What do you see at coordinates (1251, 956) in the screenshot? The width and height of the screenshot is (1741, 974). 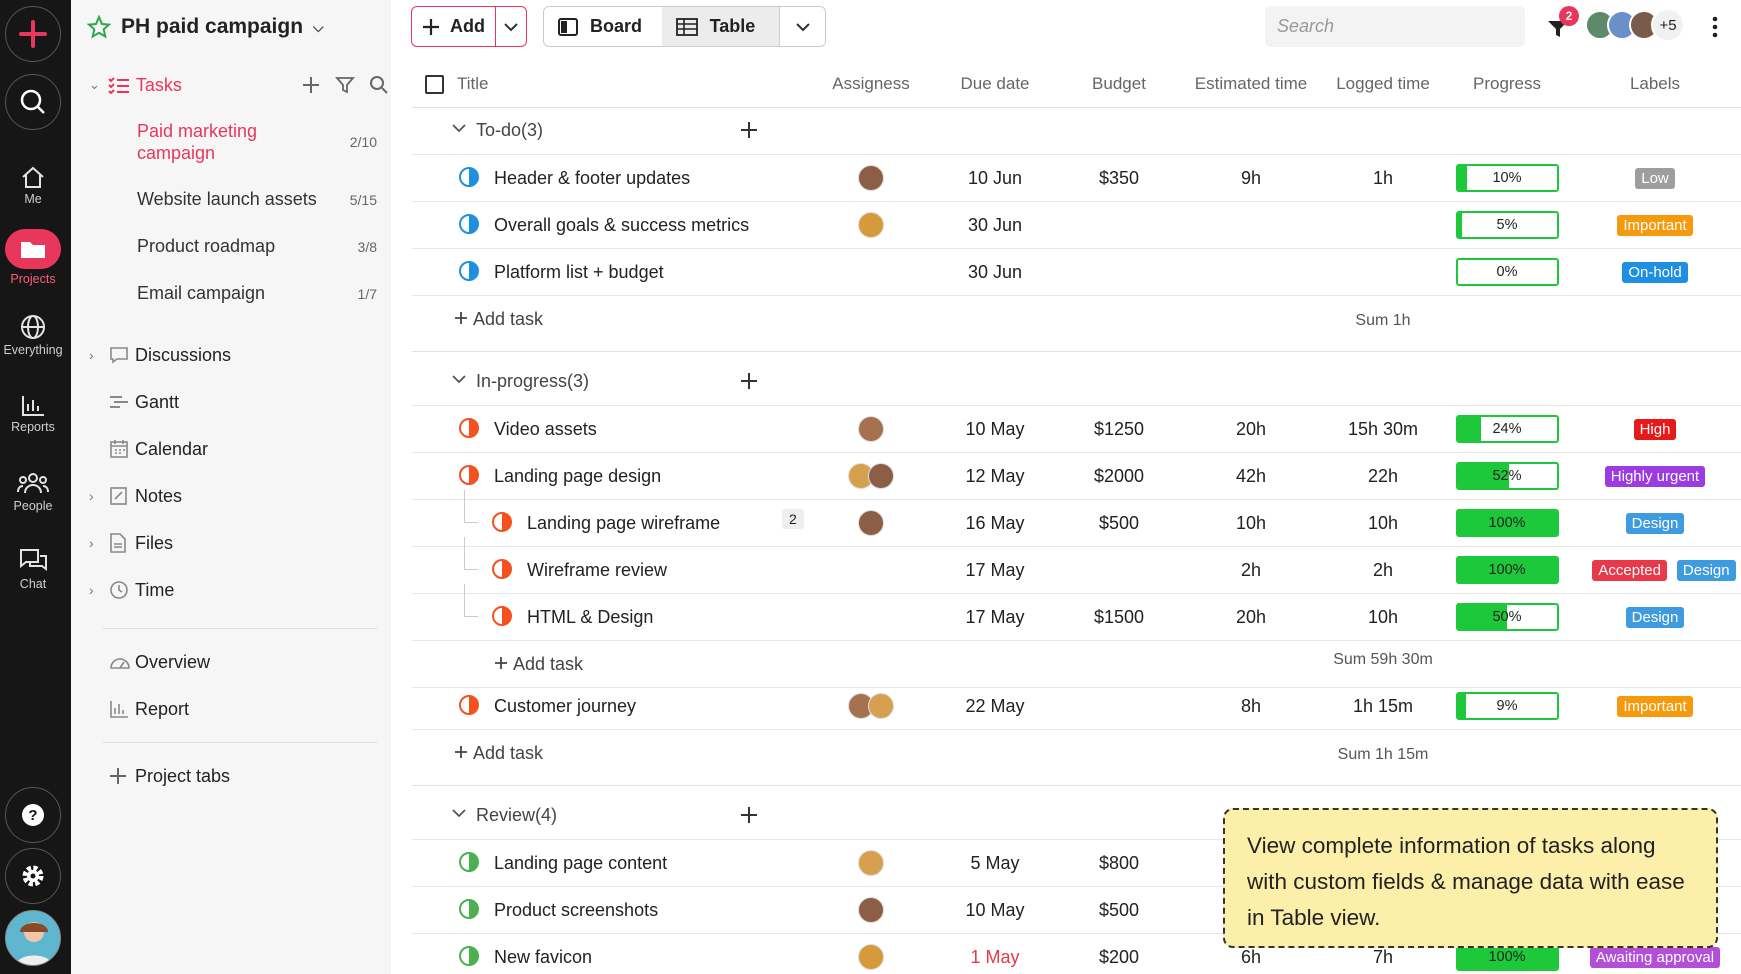 I see `est-cell: 6h` at bounding box center [1251, 956].